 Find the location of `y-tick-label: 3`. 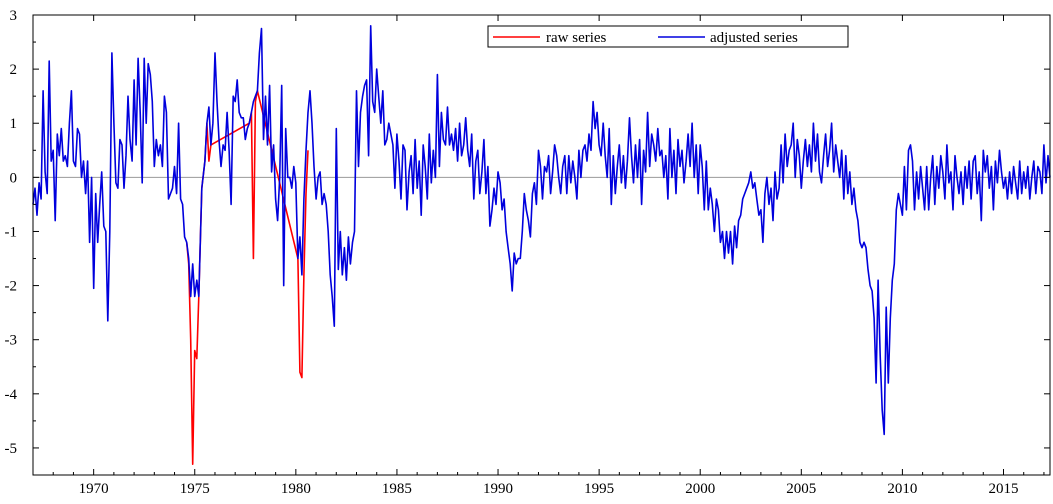

y-tick-label: 3 is located at coordinates (14, 16).